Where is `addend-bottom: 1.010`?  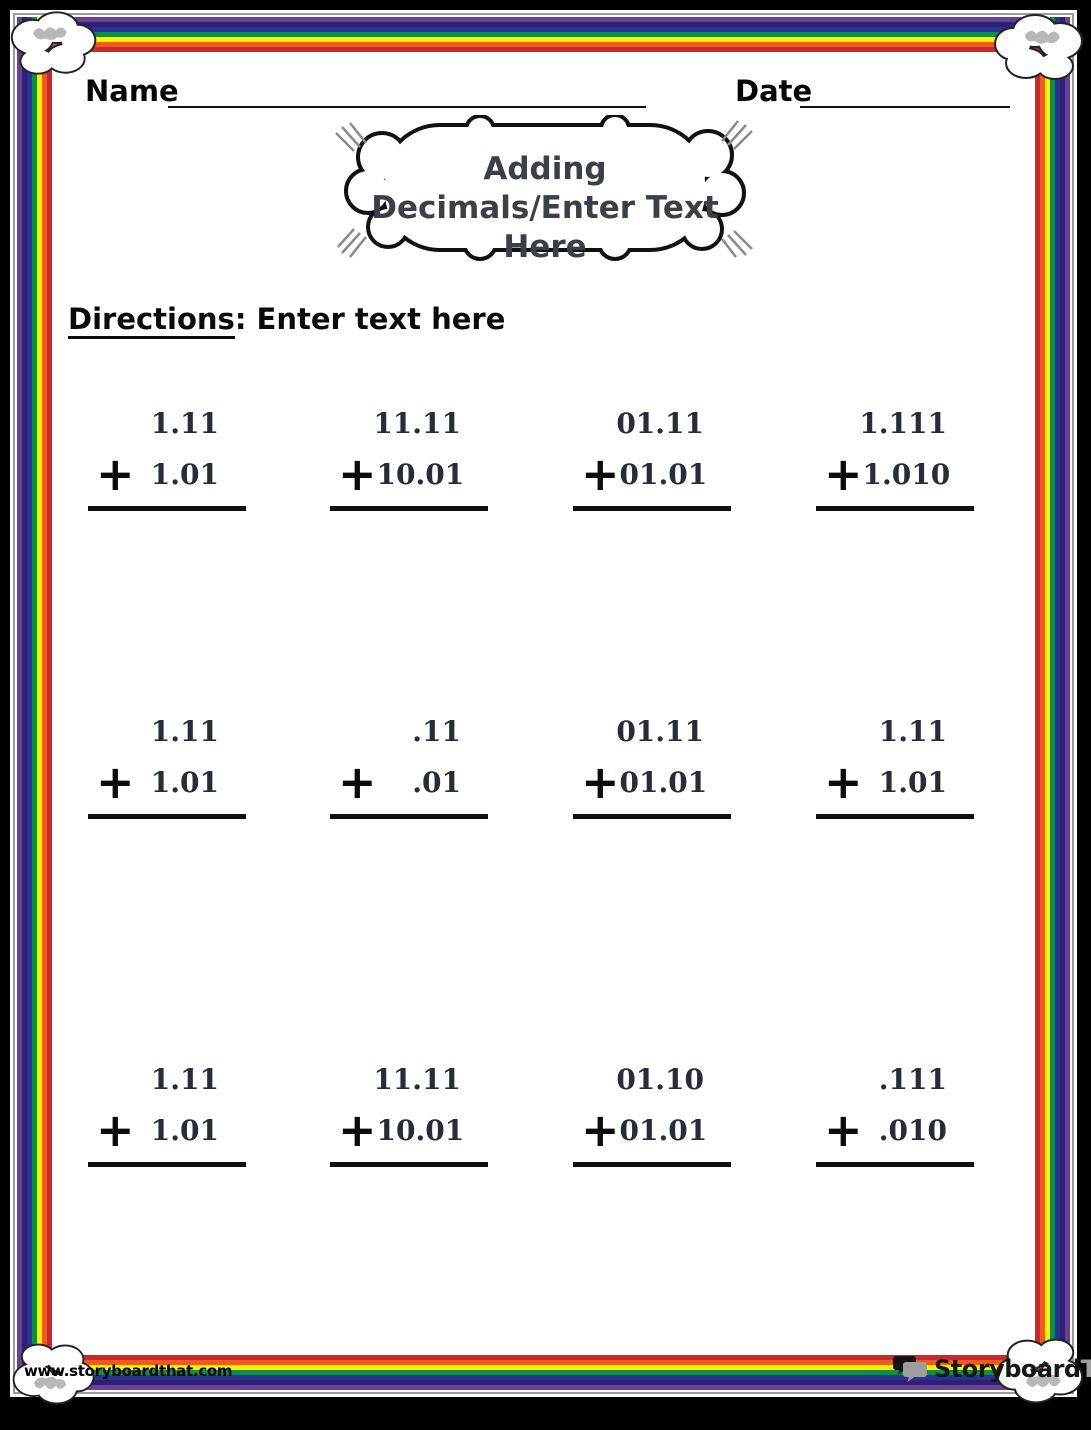
addend-bottom: 1.010 is located at coordinates (906, 474).